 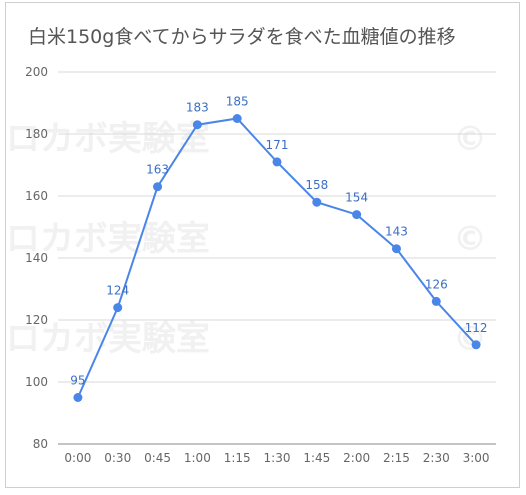 I want to click on x-tick-label: 1:00, so click(x=197, y=458).